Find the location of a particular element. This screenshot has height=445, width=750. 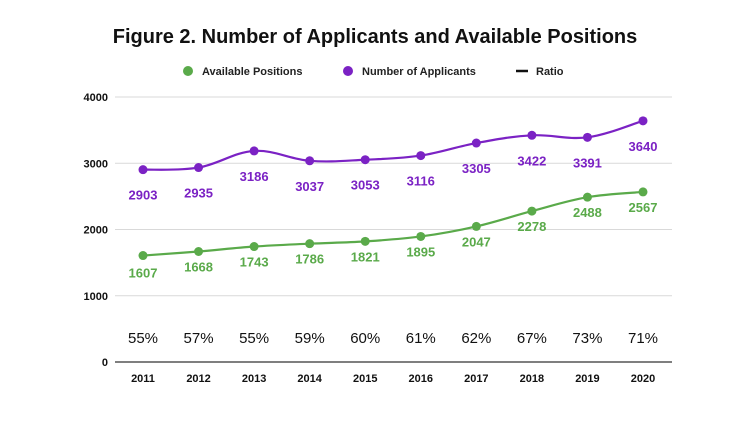

x-tick-label: 2012 is located at coordinates (198, 379).